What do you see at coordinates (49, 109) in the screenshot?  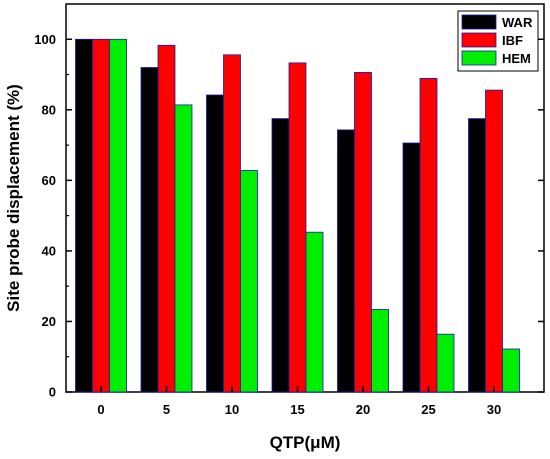 I see `y-tick-label: 80` at bounding box center [49, 109].